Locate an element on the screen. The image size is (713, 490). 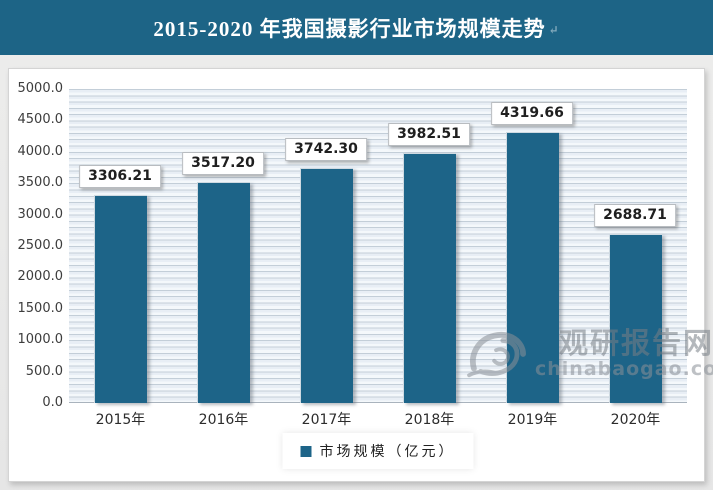
x-axis-label: 2020年 is located at coordinates (635, 420).